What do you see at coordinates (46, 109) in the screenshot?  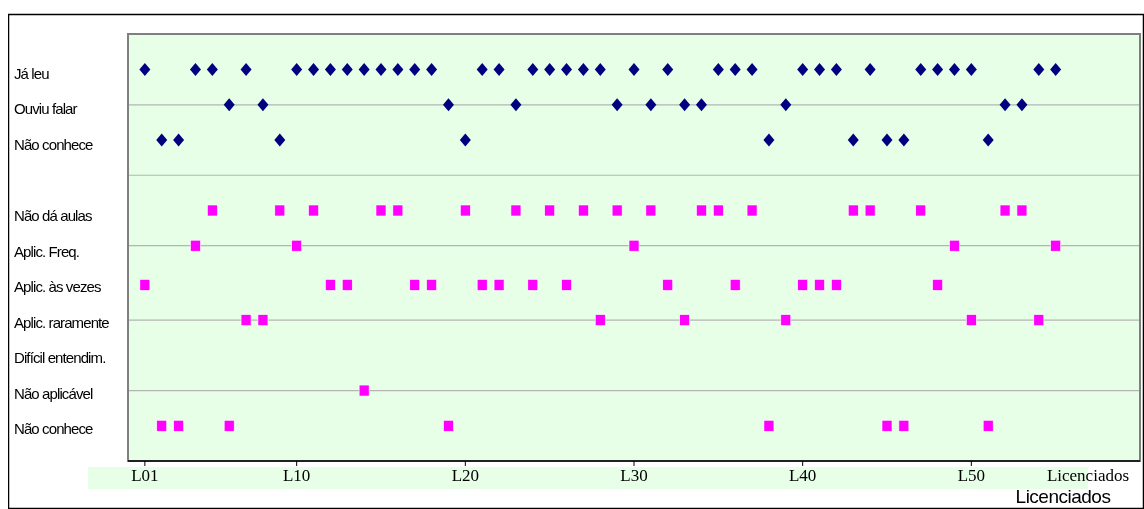 I see `text: Ouviu falar` at bounding box center [46, 109].